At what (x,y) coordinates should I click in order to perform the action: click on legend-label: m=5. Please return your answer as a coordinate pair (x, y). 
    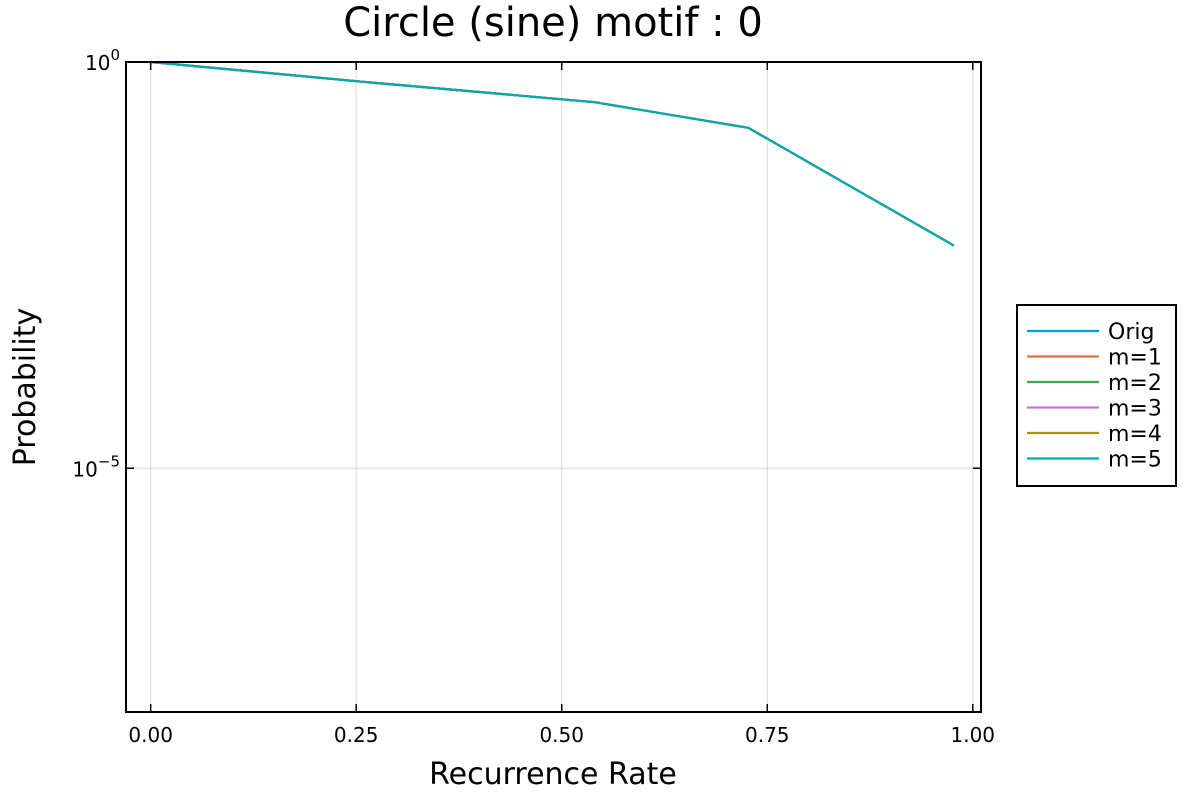
    Looking at the image, I should click on (1135, 460).